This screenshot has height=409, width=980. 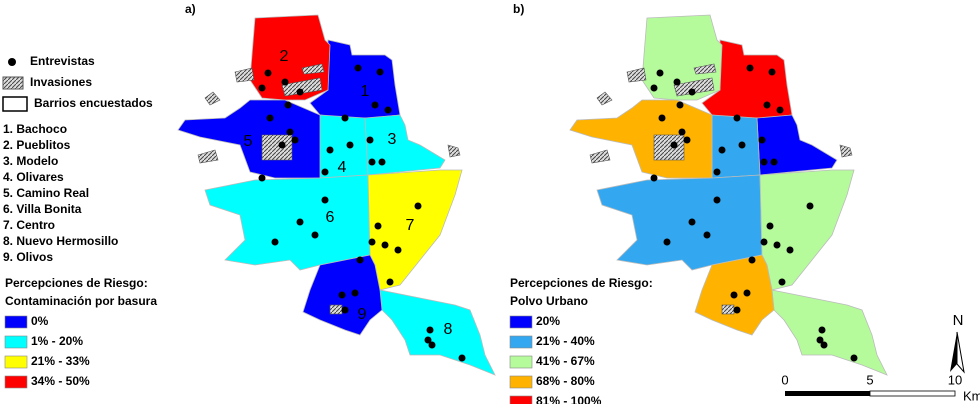 I want to click on legend-label: 21% - 40%, so click(x=565, y=341).